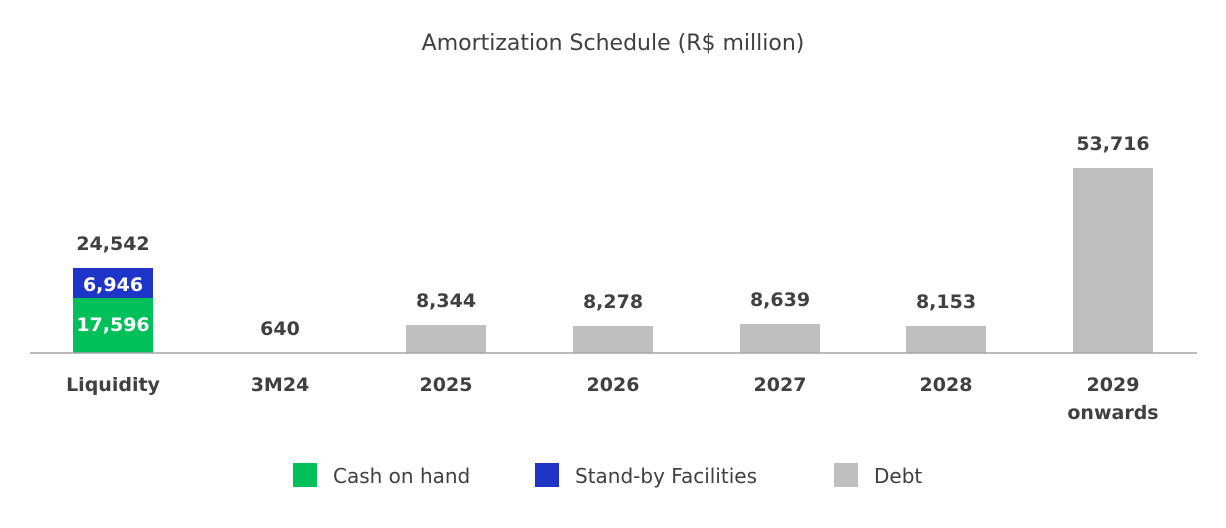 This screenshot has width=1226, height=528. What do you see at coordinates (613, 385) in the screenshot?
I see `category-label: 2026` at bounding box center [613, 385].